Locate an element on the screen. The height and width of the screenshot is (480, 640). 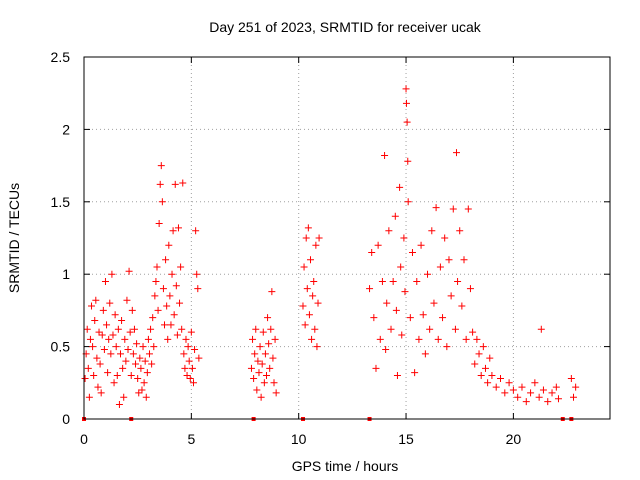
y-tick-label: 2 is located at coordinates (66, 129).